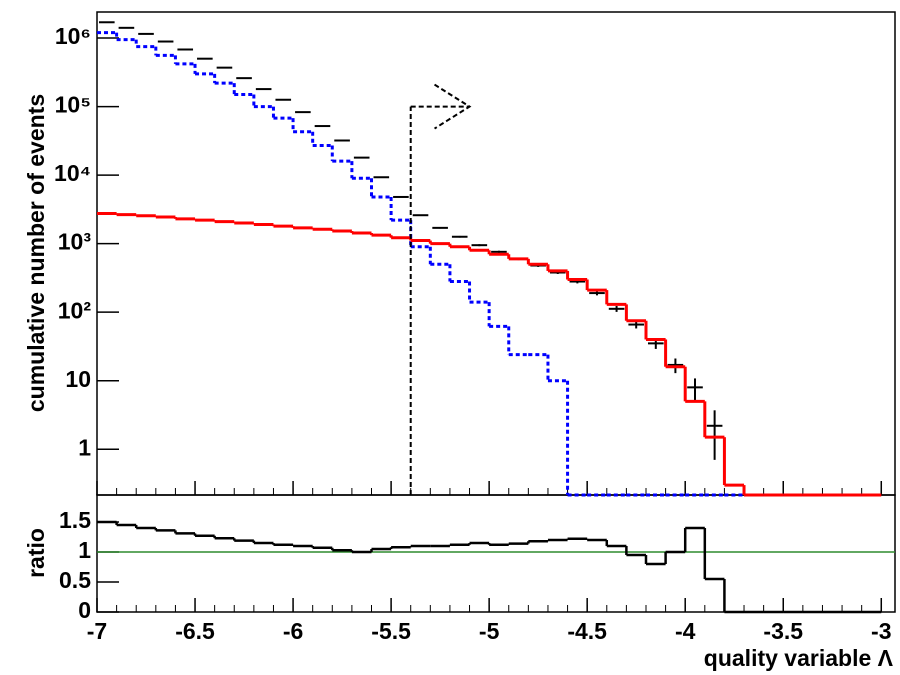  Describe the element at coordinates (84, 610) in the screenshot. I see `ratio-y-tick-label: 0` at that location.